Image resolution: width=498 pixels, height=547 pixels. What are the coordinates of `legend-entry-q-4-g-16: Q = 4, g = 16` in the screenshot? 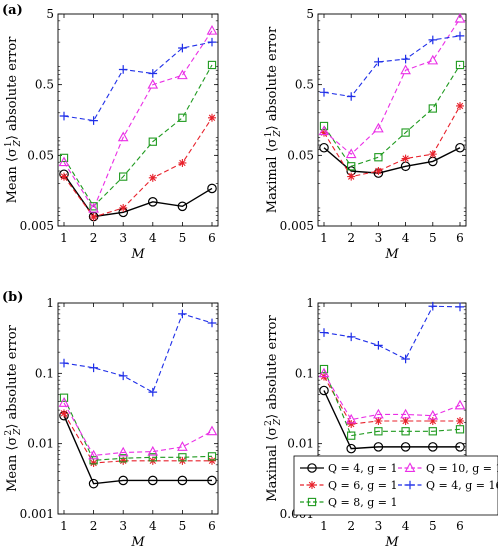 It's located at (448, 485).